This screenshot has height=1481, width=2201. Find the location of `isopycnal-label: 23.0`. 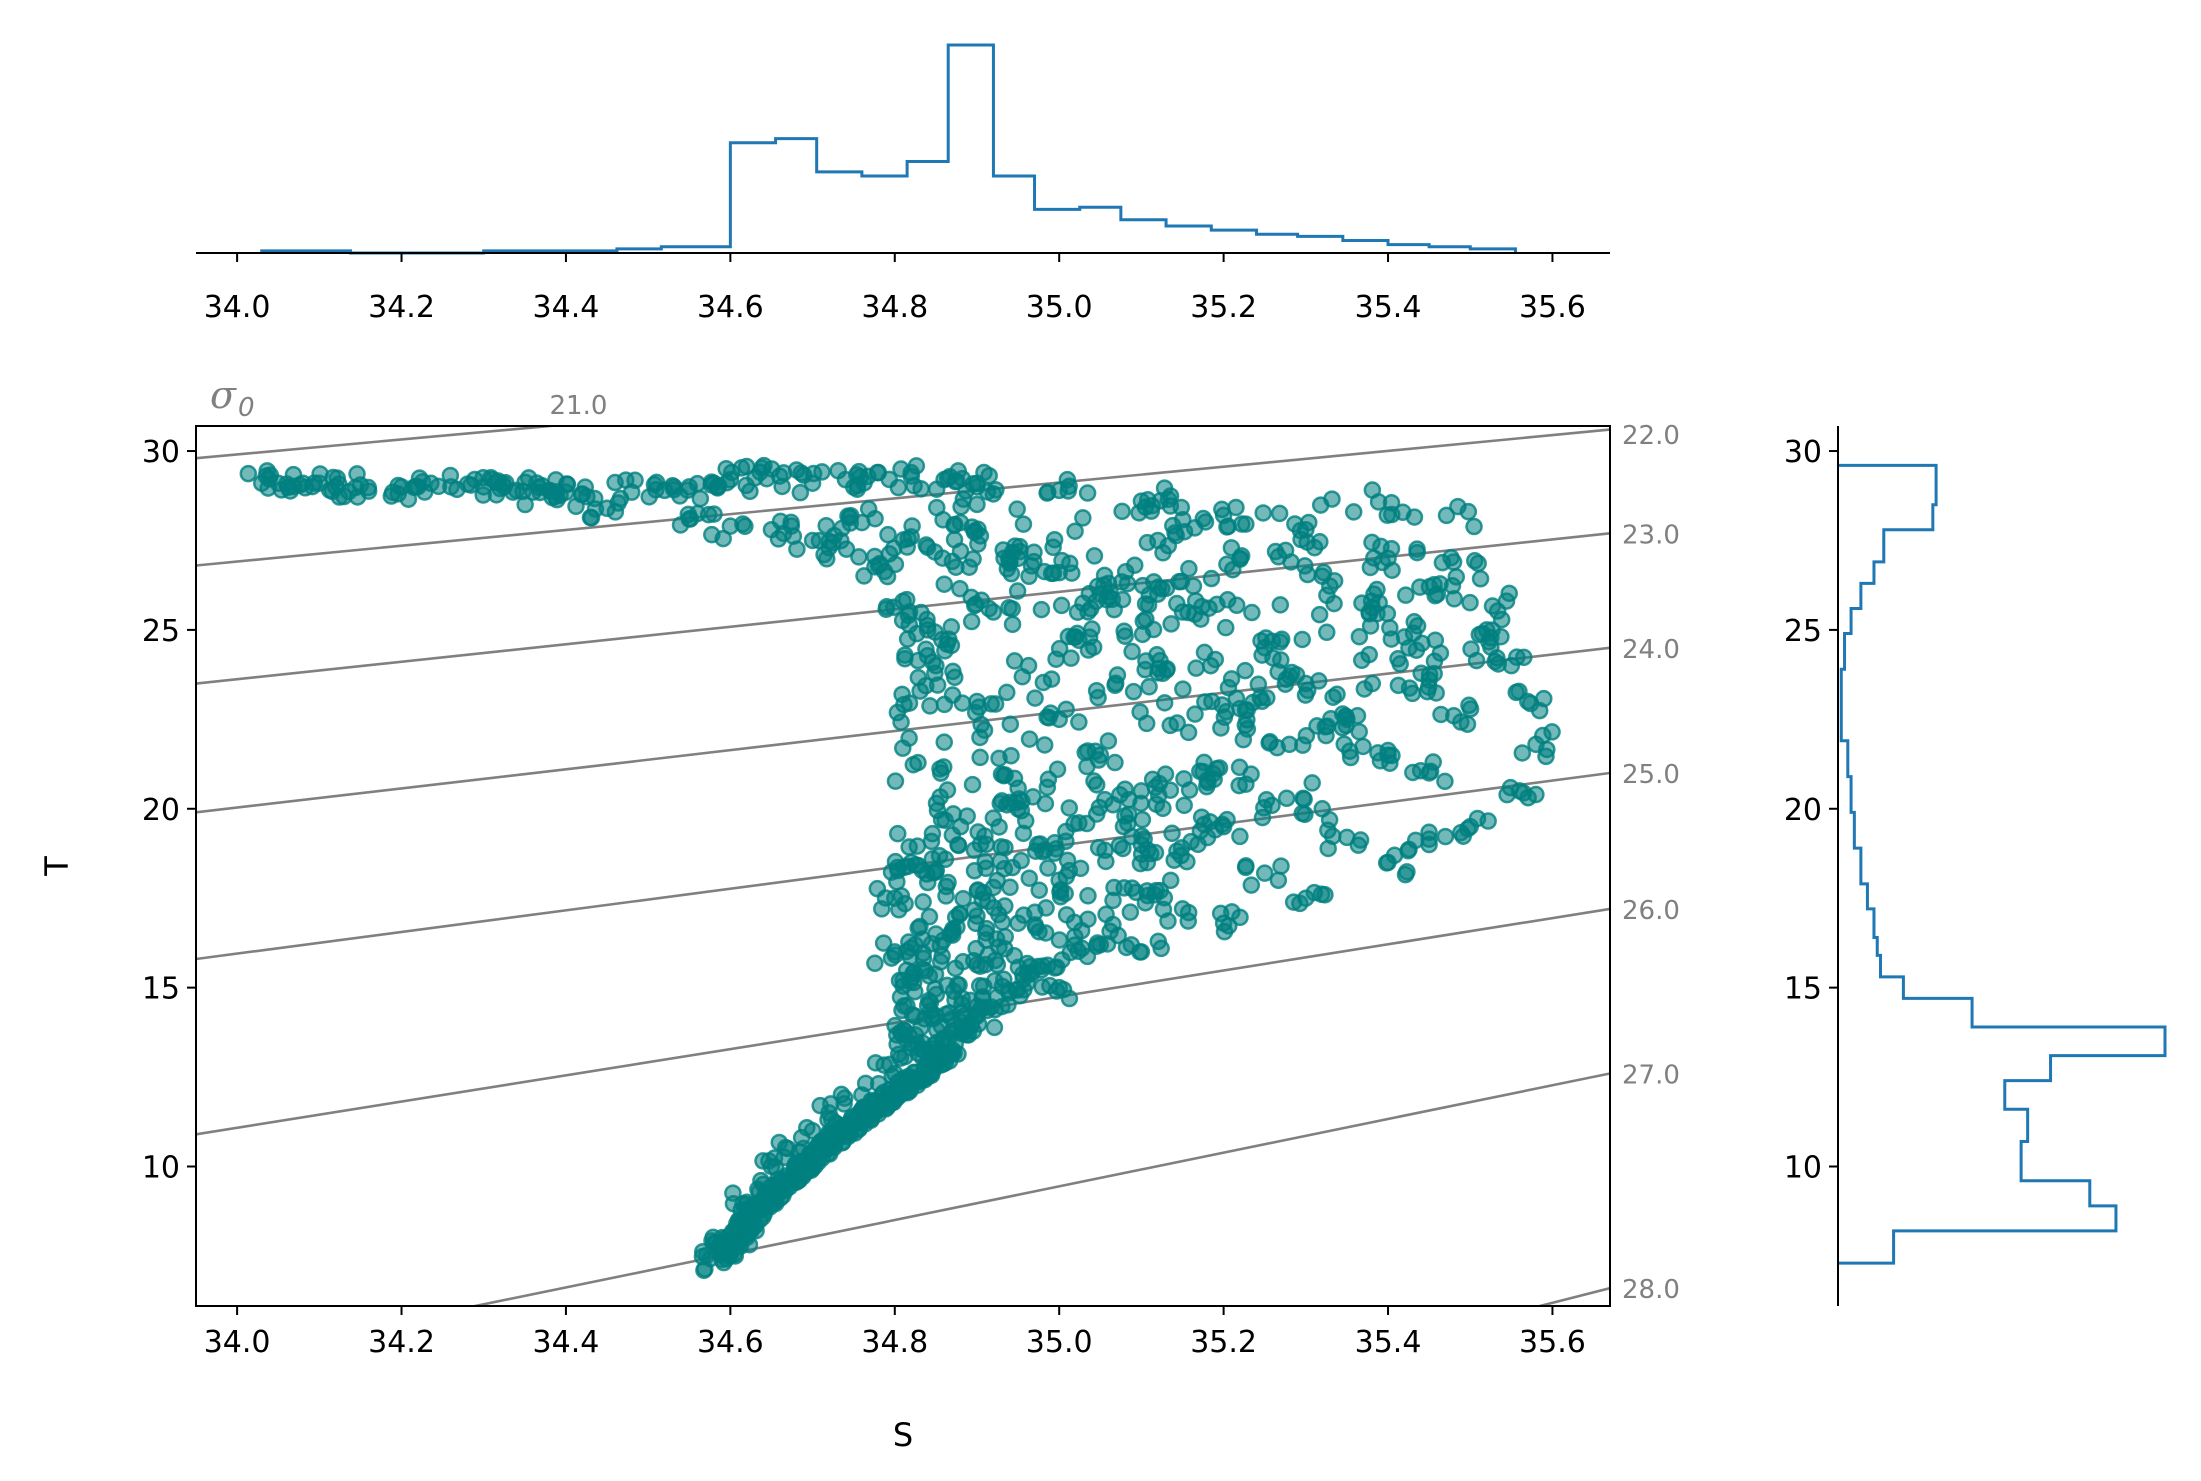

isopycnal-label: 23.0 is located at coordinates (1651, 535).